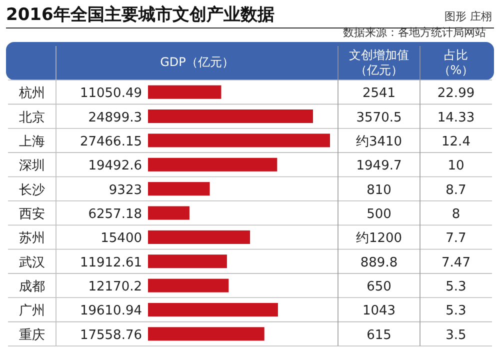  Describe the element at coordinates (31, 94) in the screenshot. I see `y-tick-label: 杭州` at that location.